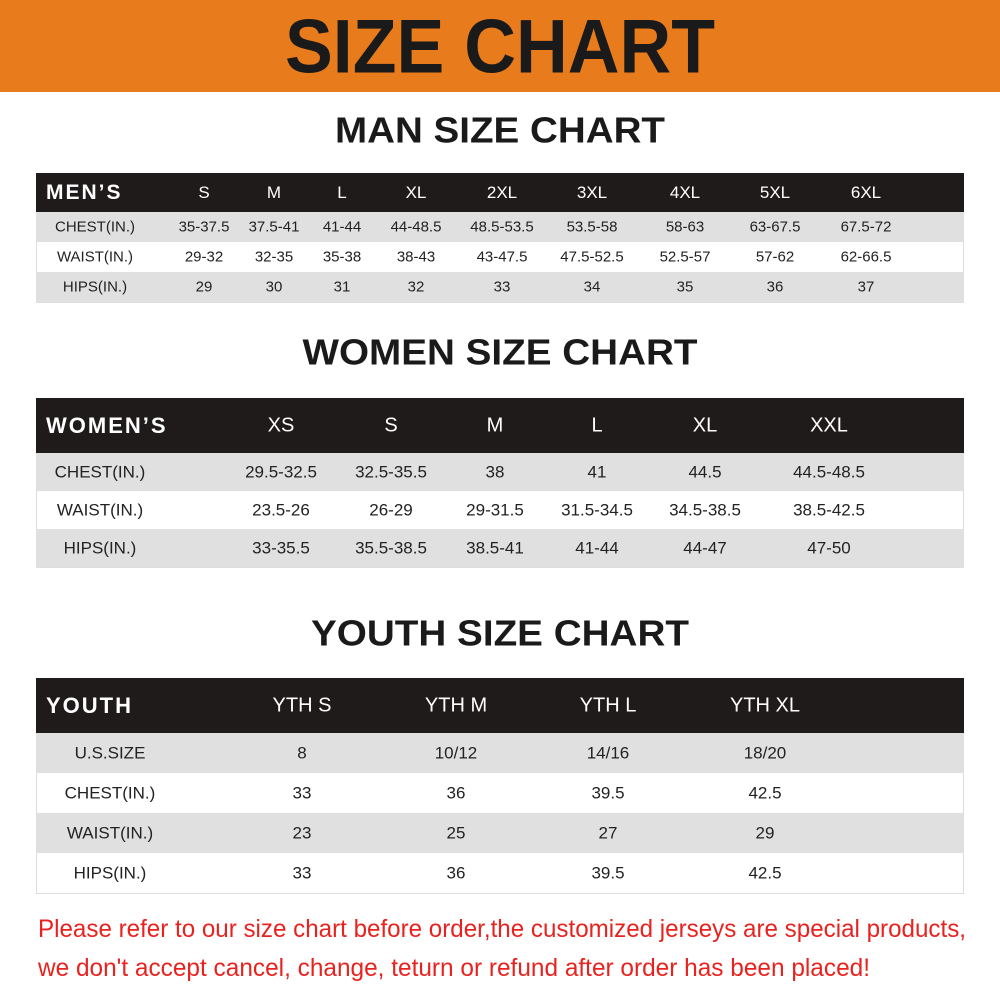 This screenshot has height=1000, width=1000. What do you see at coordinates (866, 287) in the screenshot?
I see `table-cell: 37` at bounding box center [866, 287].